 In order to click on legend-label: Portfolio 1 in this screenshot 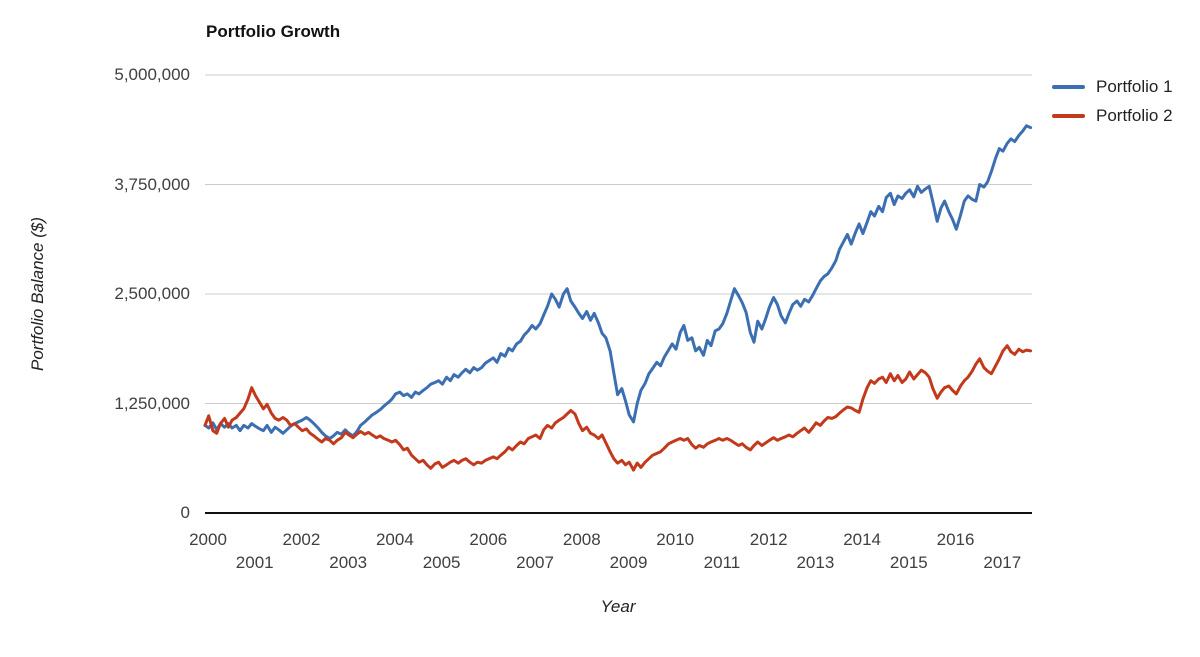, I will do `click(1134, 86)`.